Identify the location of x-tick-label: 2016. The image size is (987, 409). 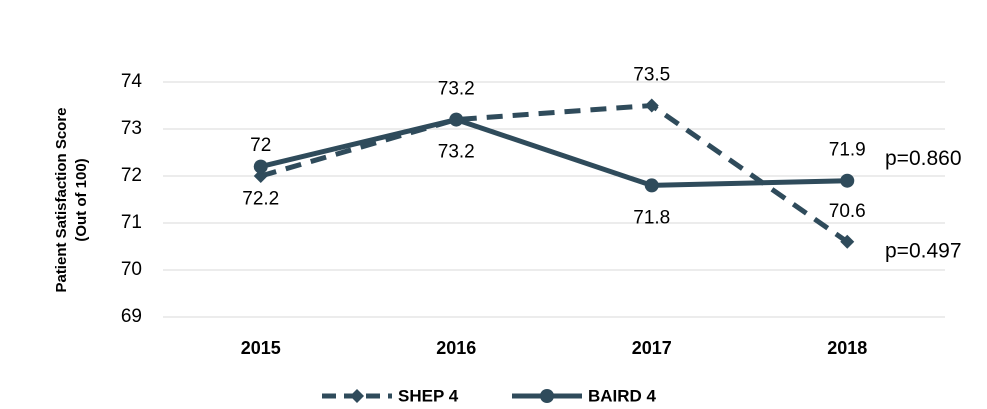
(456, 348).